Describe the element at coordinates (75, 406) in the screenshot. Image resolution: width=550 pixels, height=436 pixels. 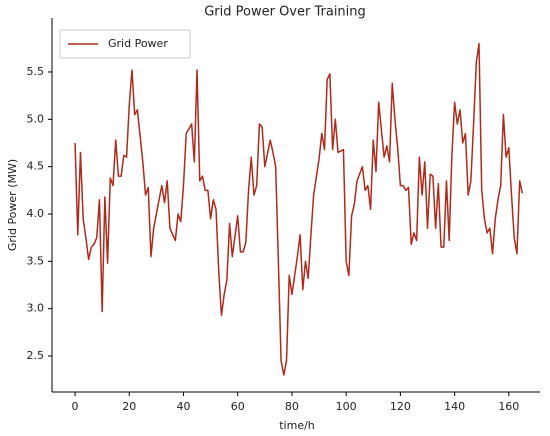
I see `x-tick-label: 0` at that location.